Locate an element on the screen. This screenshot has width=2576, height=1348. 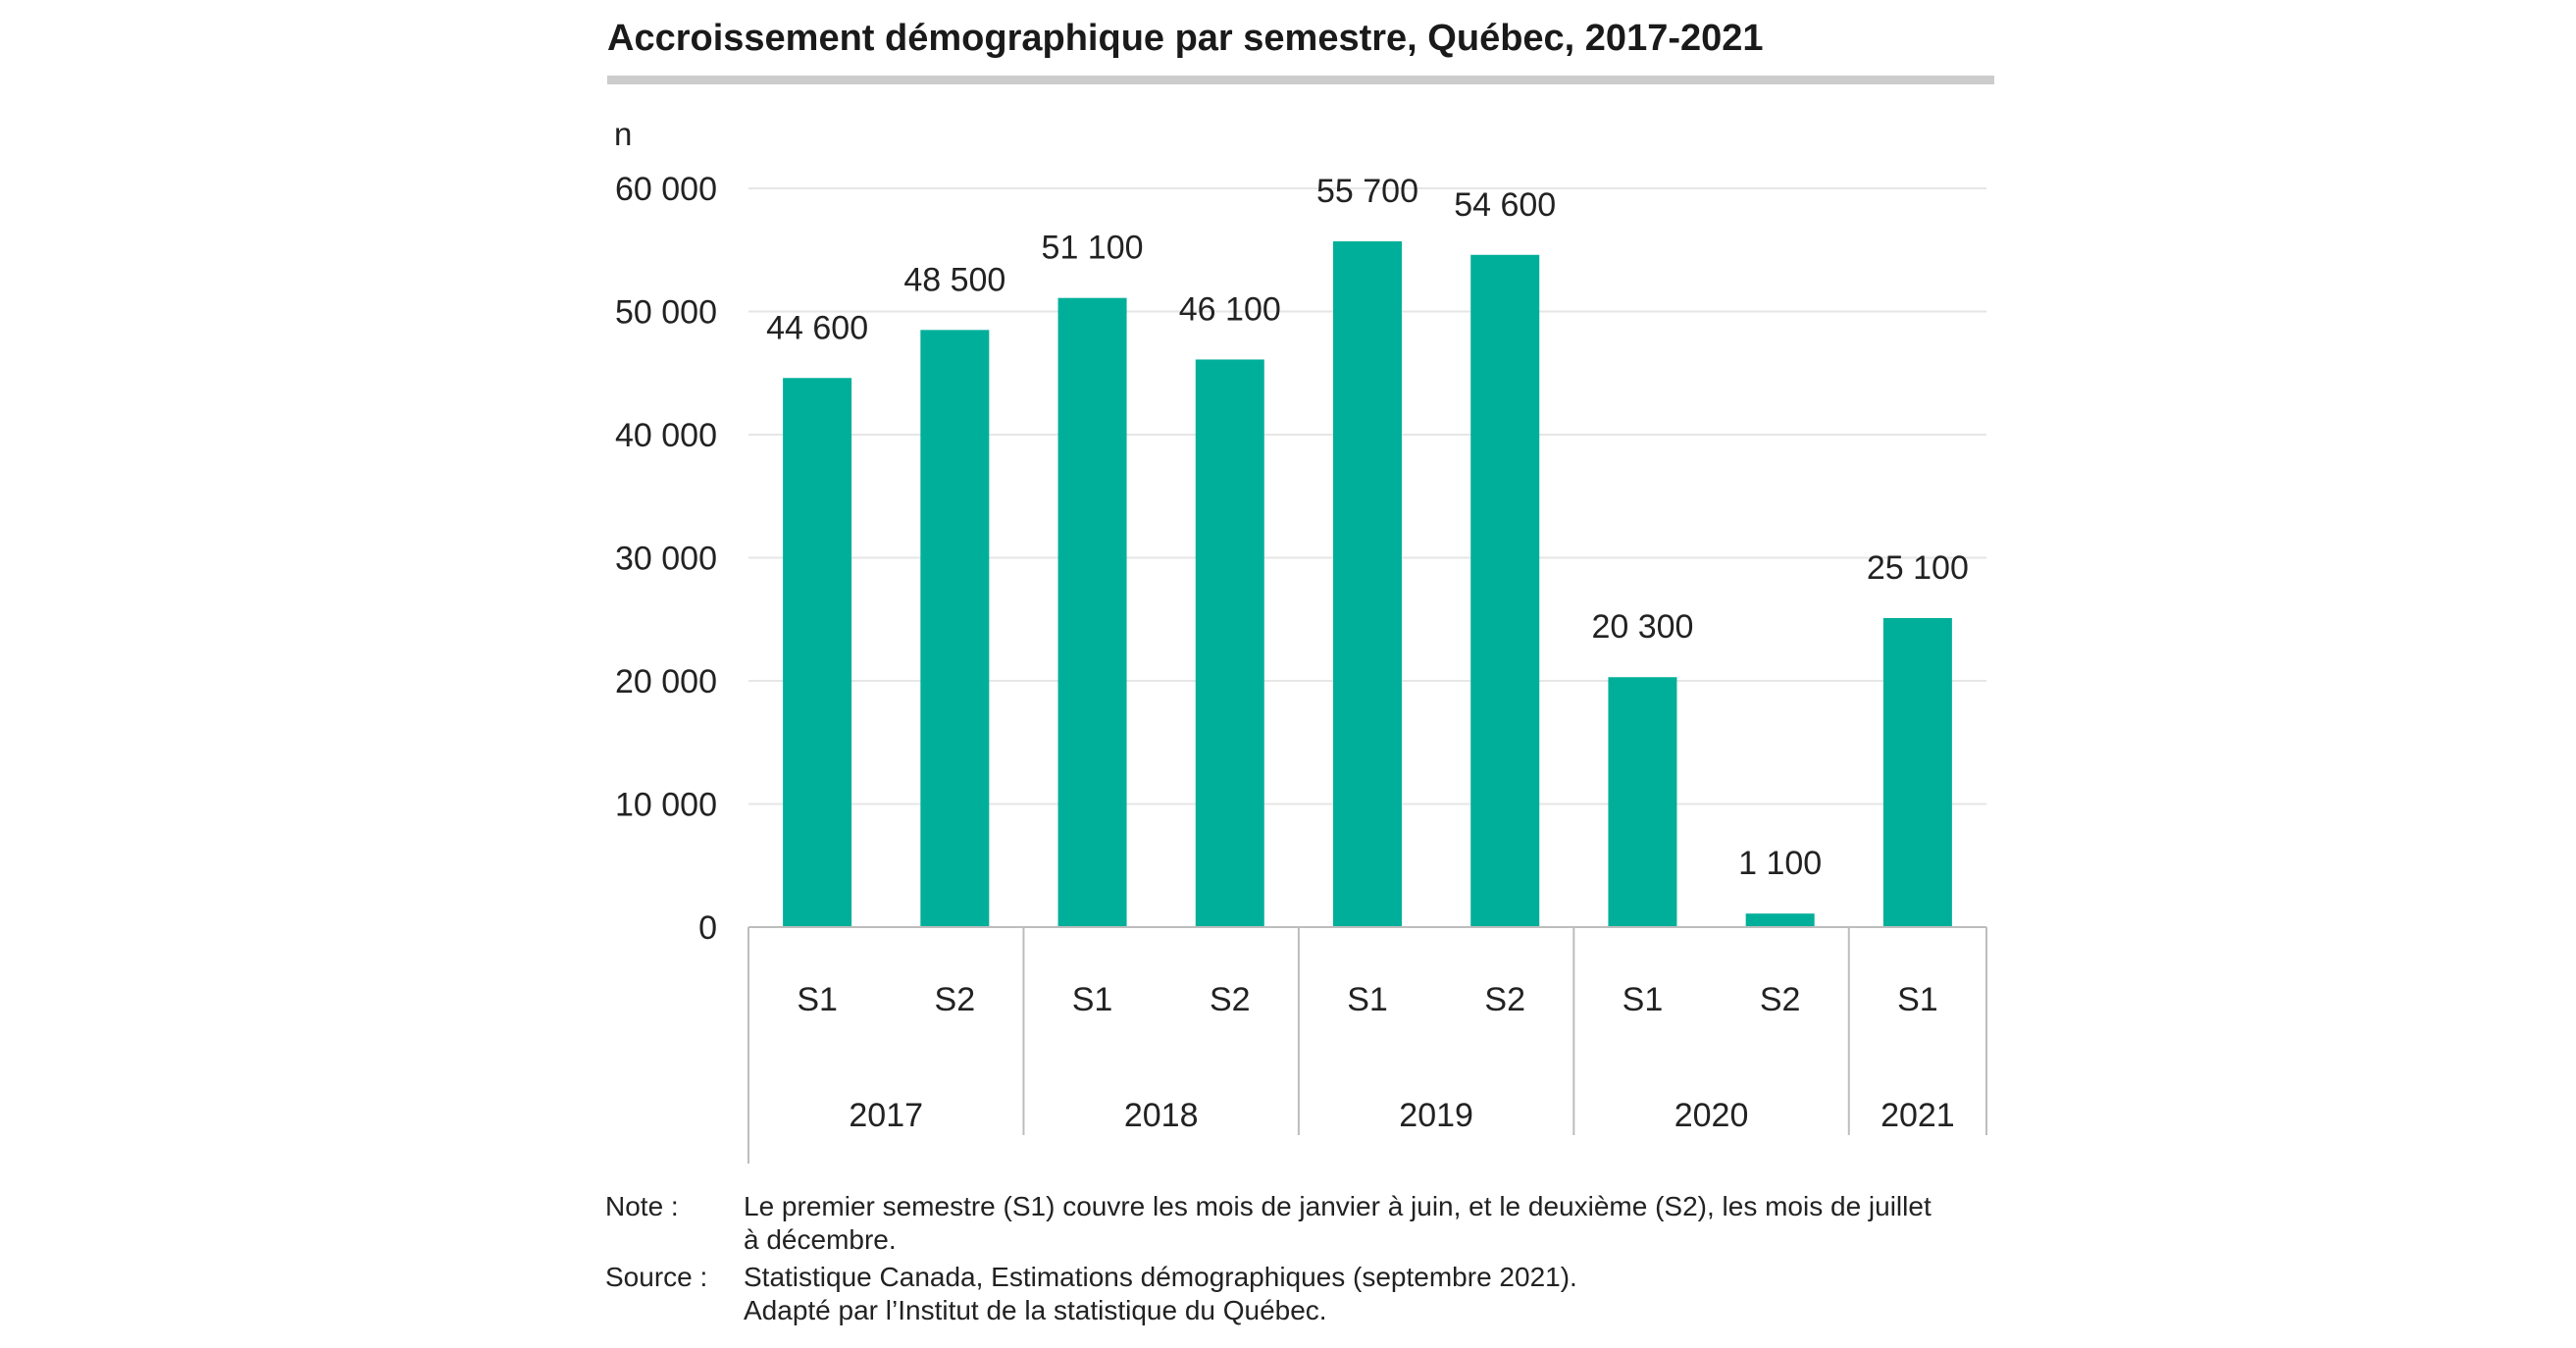
data-label: 54 600 is located at coordinates (1505, 205).